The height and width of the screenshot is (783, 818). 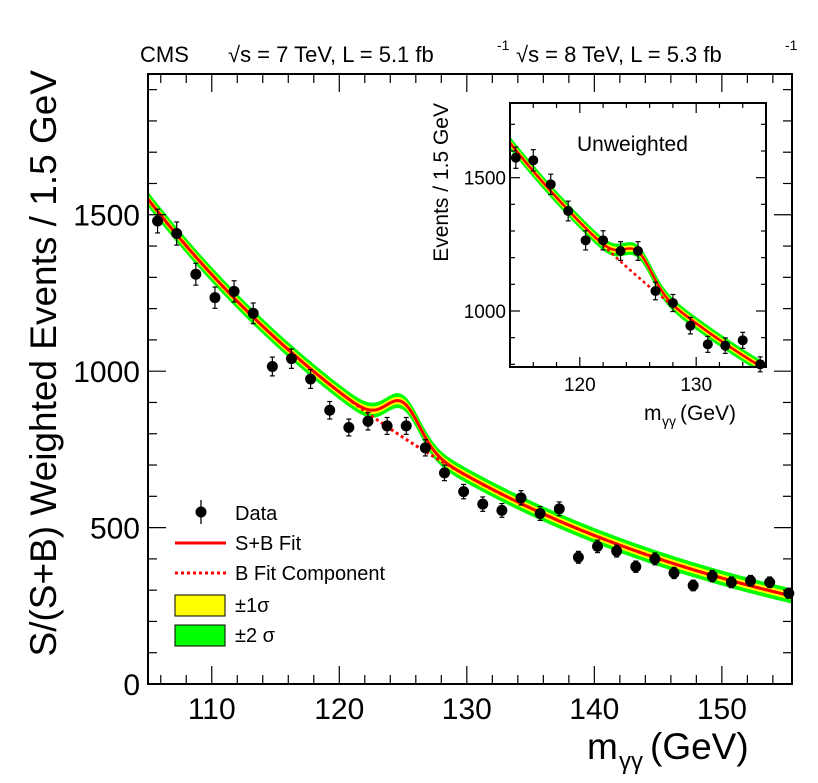 I want to click on main-x-axis-title-m: m, so click(x=602, y=746).